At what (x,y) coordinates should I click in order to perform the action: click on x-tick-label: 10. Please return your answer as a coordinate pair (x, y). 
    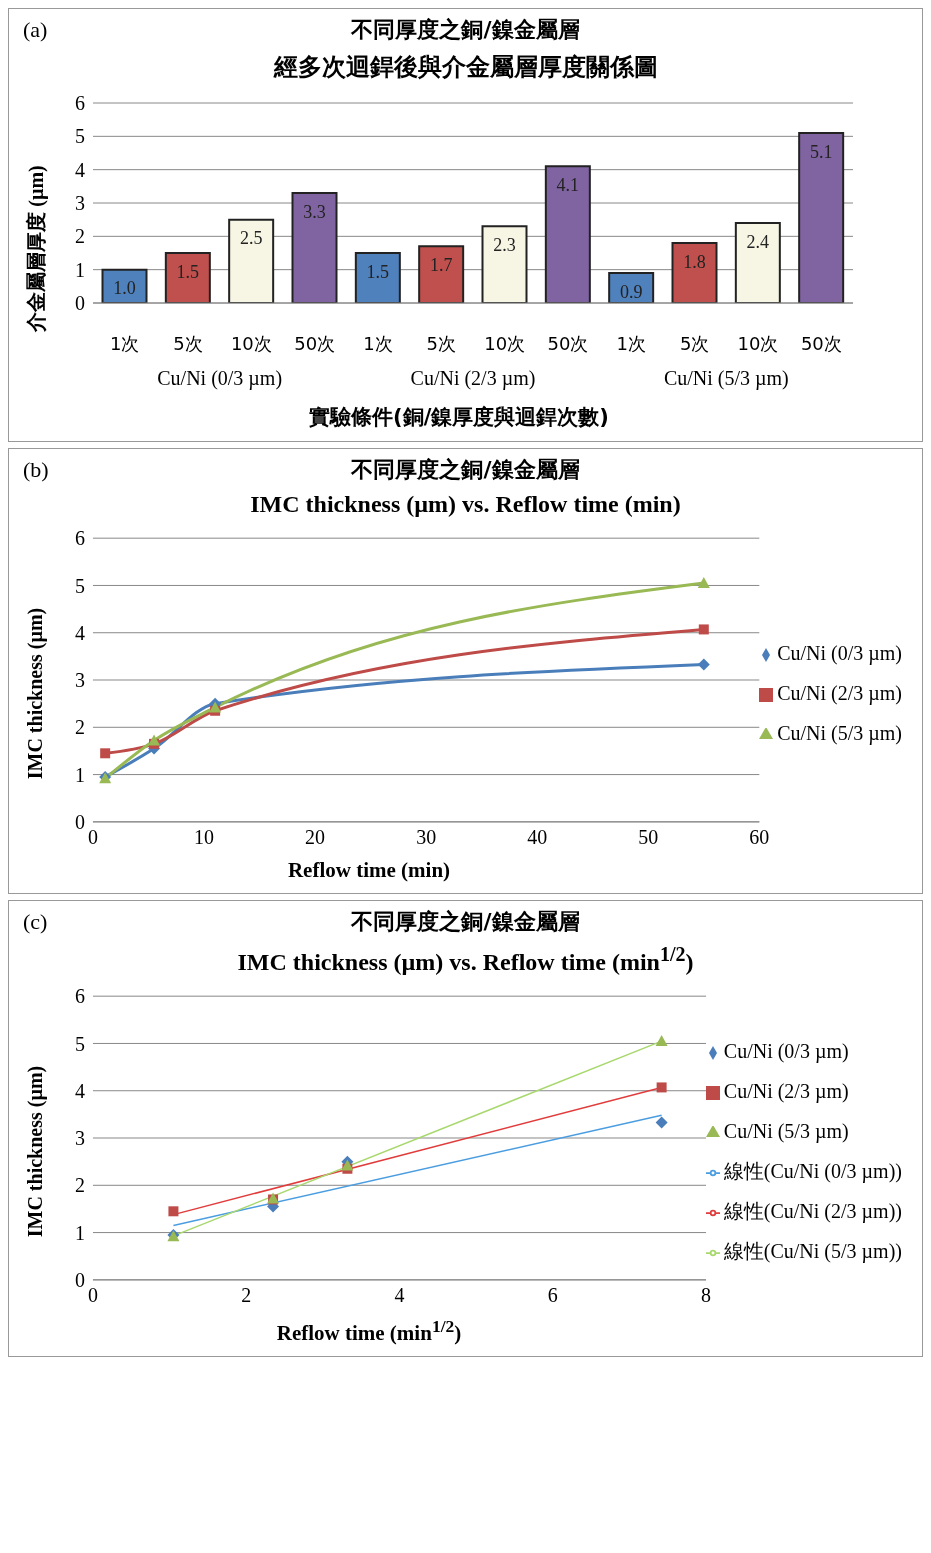
    Looking at the image, I should click on (204, 837).